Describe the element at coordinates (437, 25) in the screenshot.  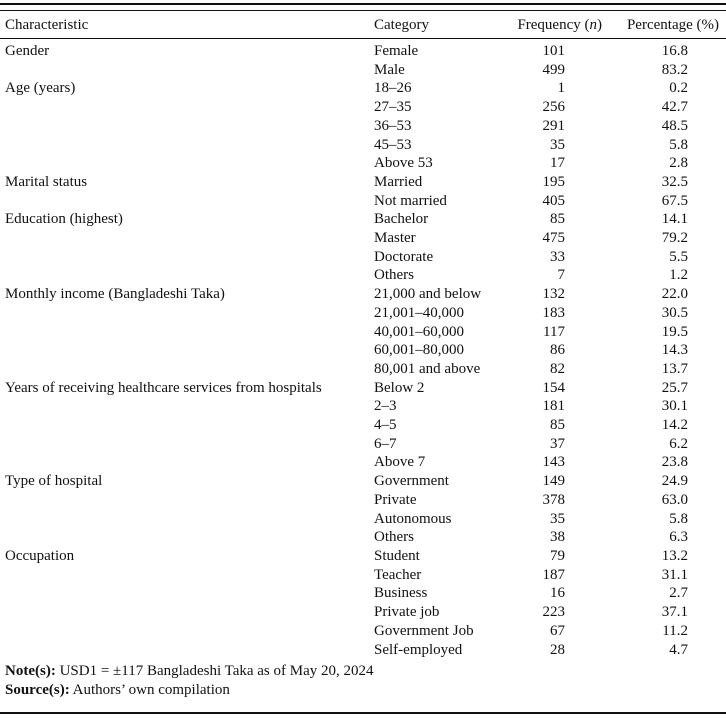
I see `col-header-category: Category` at that location.